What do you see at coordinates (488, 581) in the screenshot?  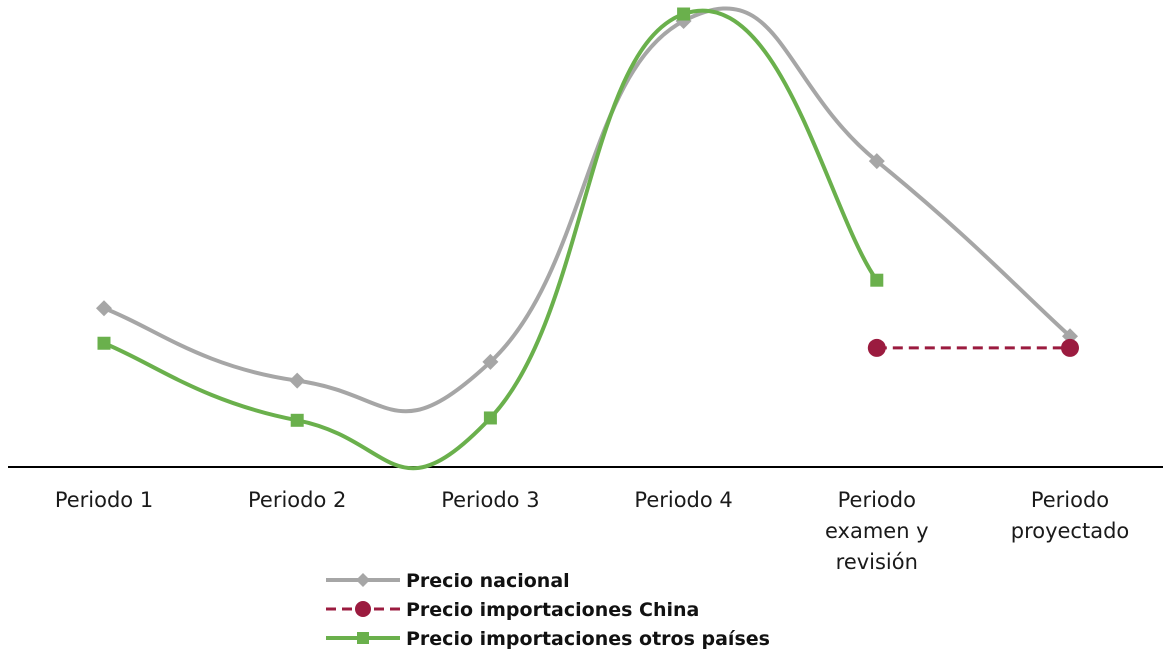 I see `legend-label-0: Precio nacional` at bounding box center [488, 581].